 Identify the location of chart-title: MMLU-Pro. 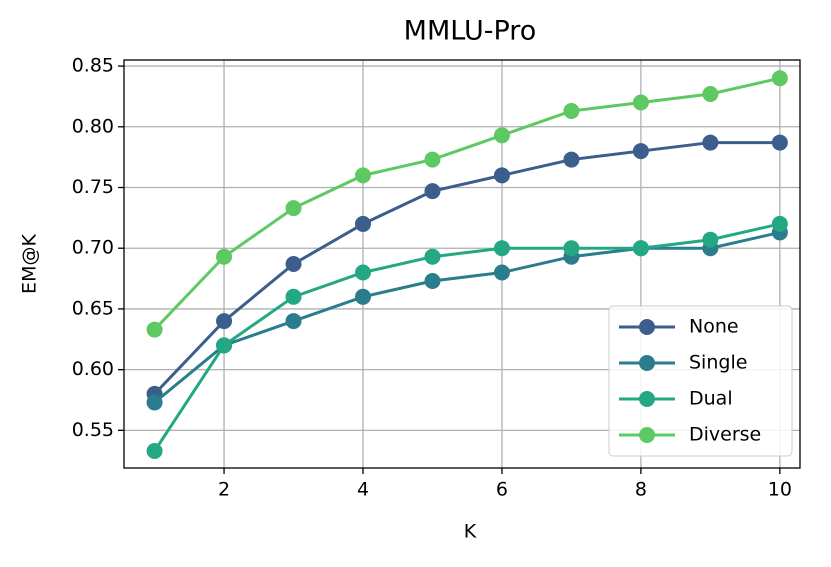
(470, 31).